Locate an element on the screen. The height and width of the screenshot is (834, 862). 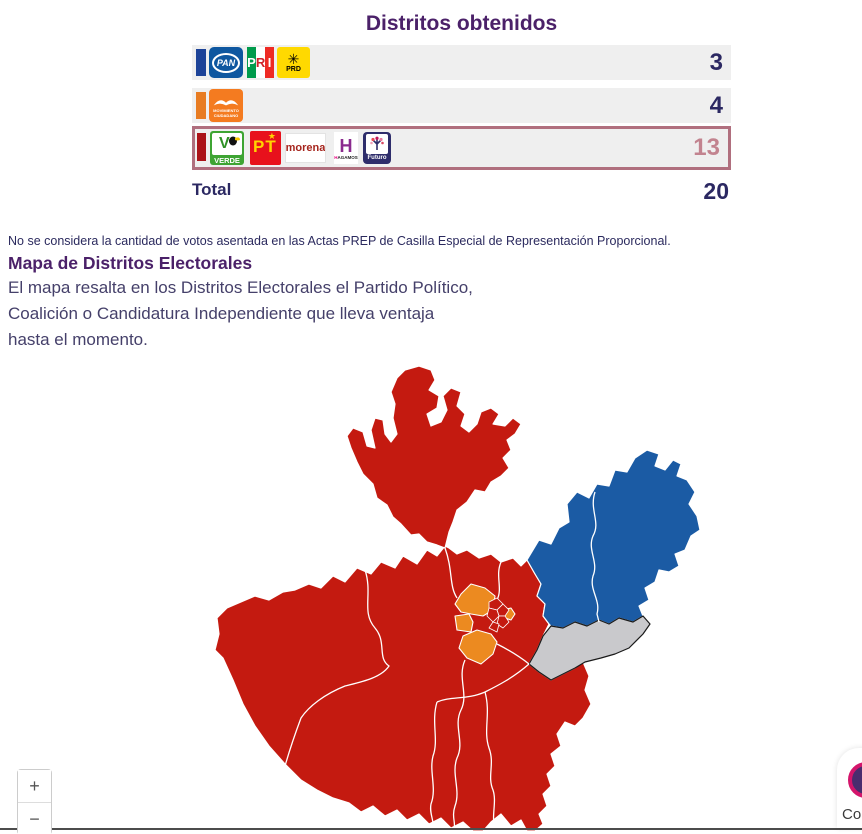
map-section-title: Mapa de Distritos Electorales is located at coordinates (130, 263).